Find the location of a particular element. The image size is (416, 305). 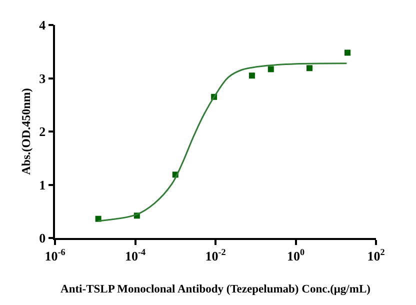

y-tick-label: 1 is located at coordinates (42, 184).